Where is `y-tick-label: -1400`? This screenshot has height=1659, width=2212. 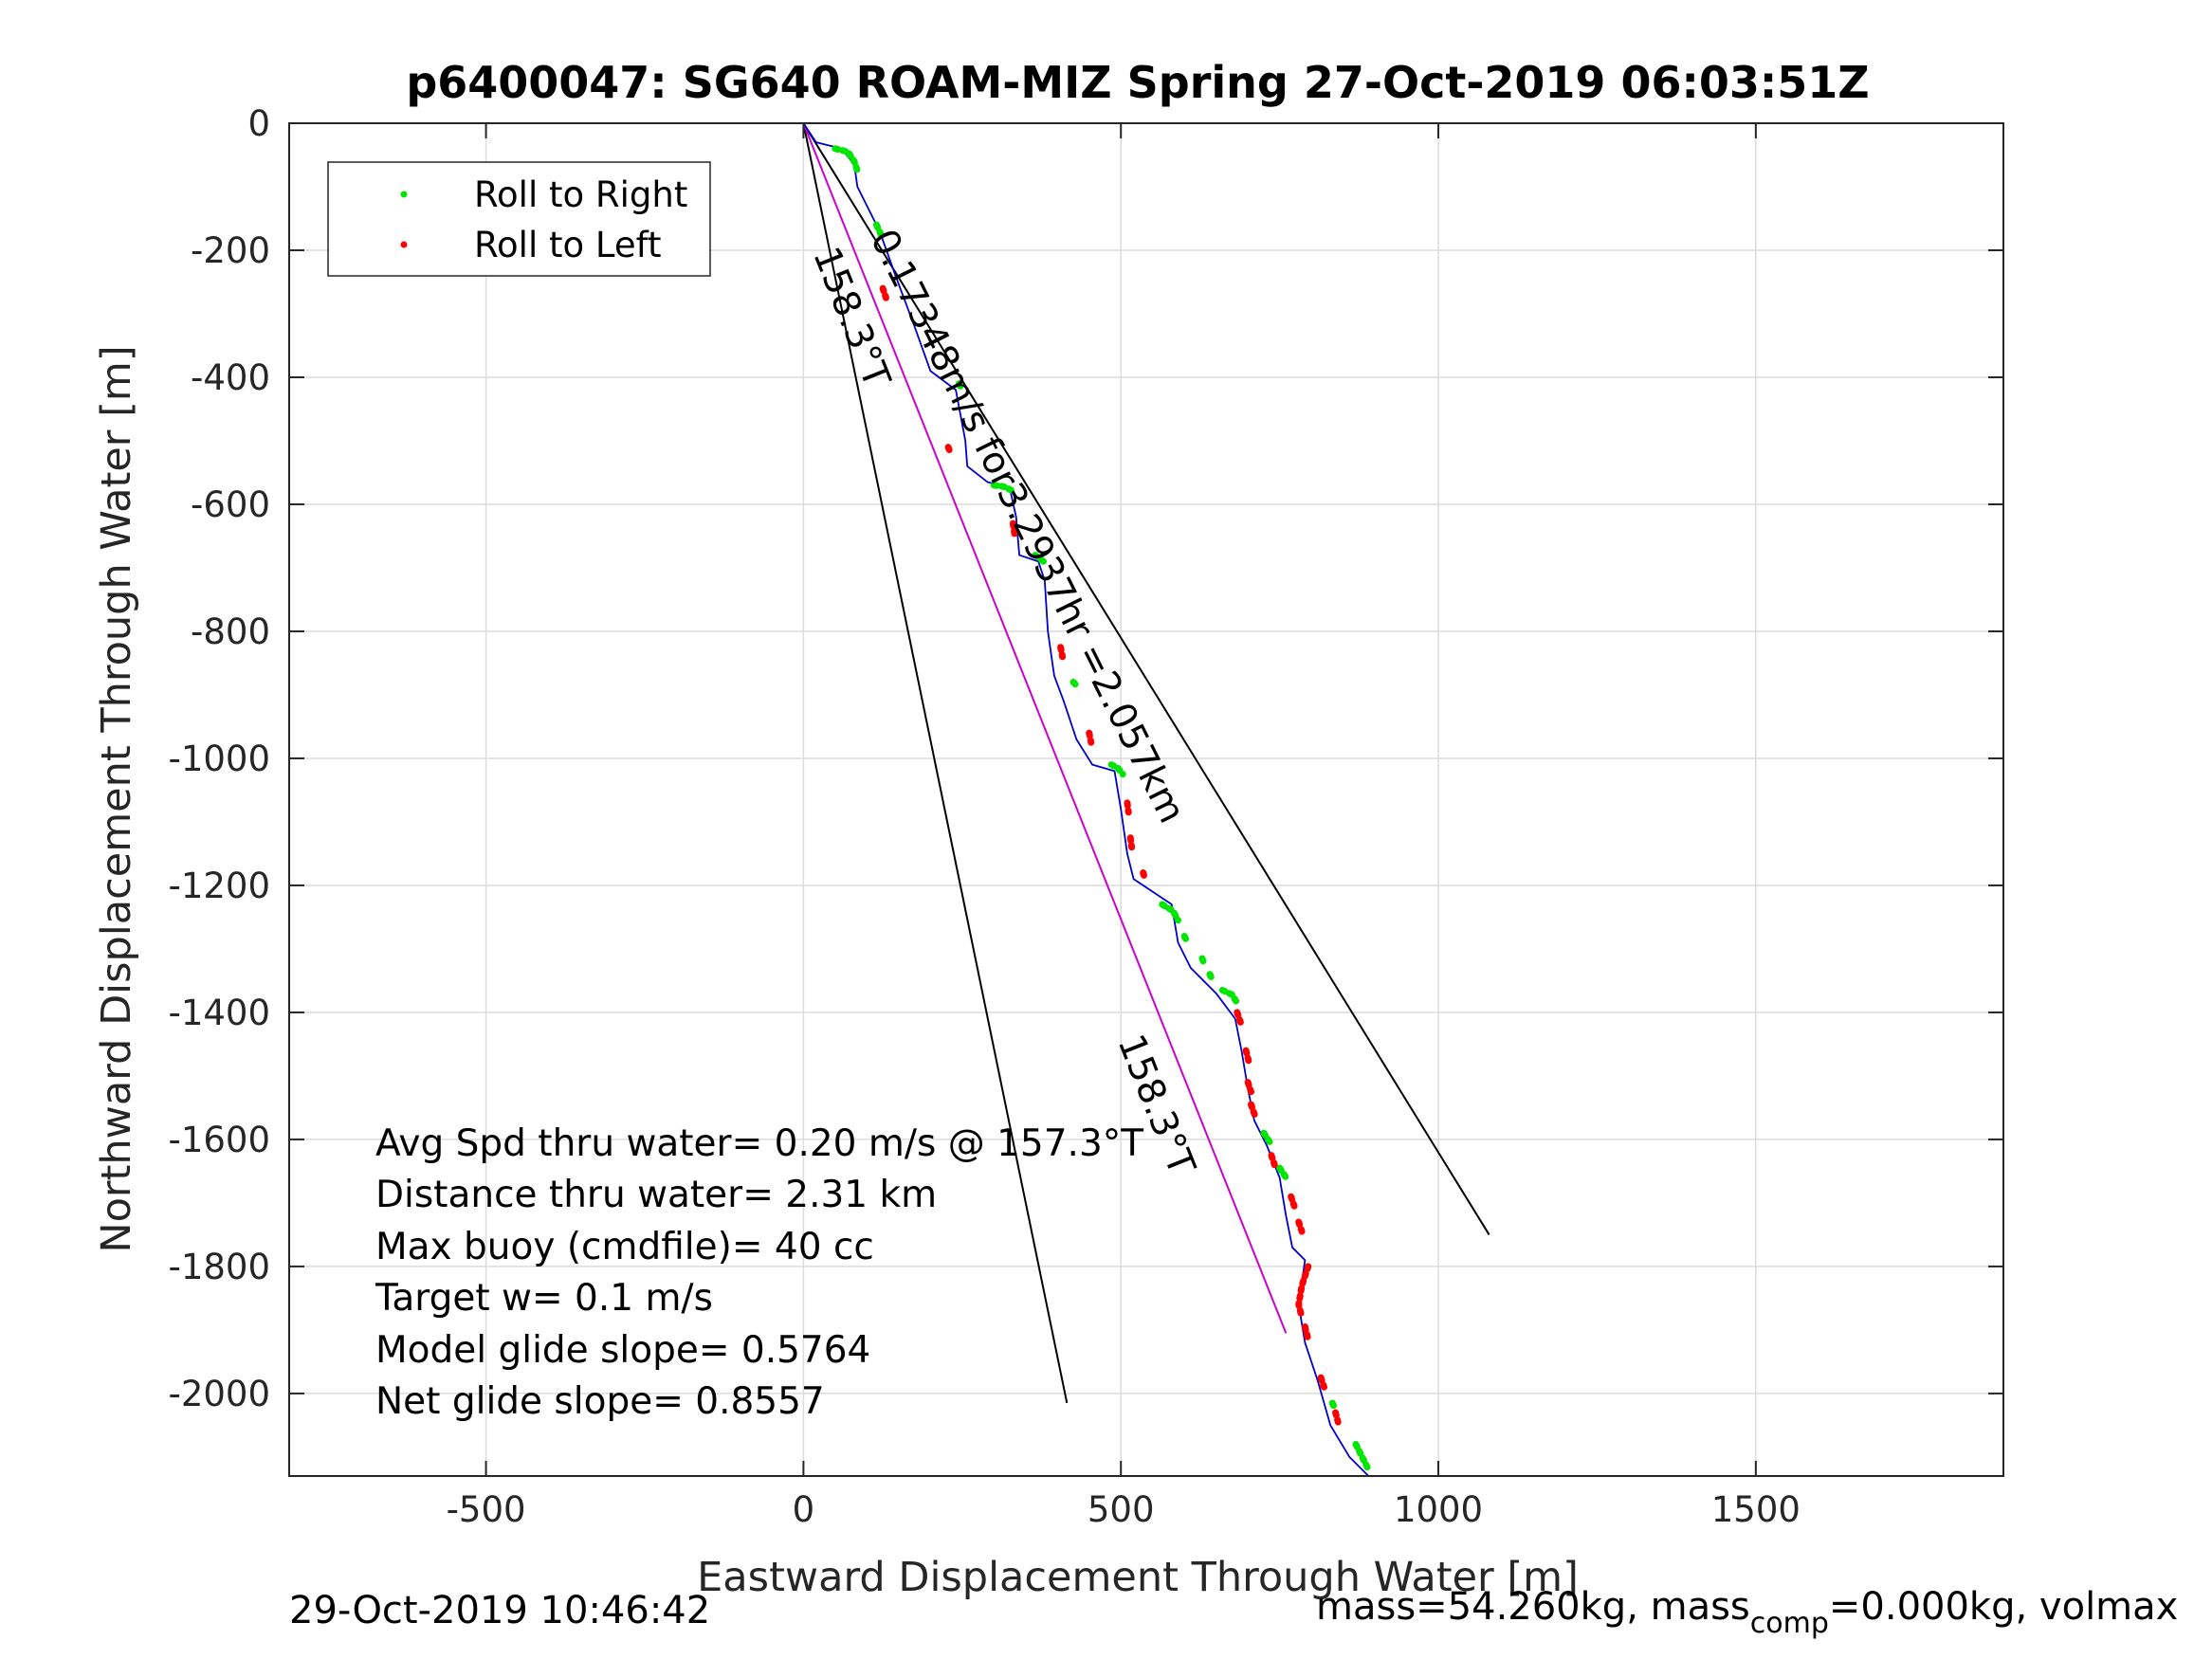
y-tick-label: -1400 is located at coordinates (219, 1013).